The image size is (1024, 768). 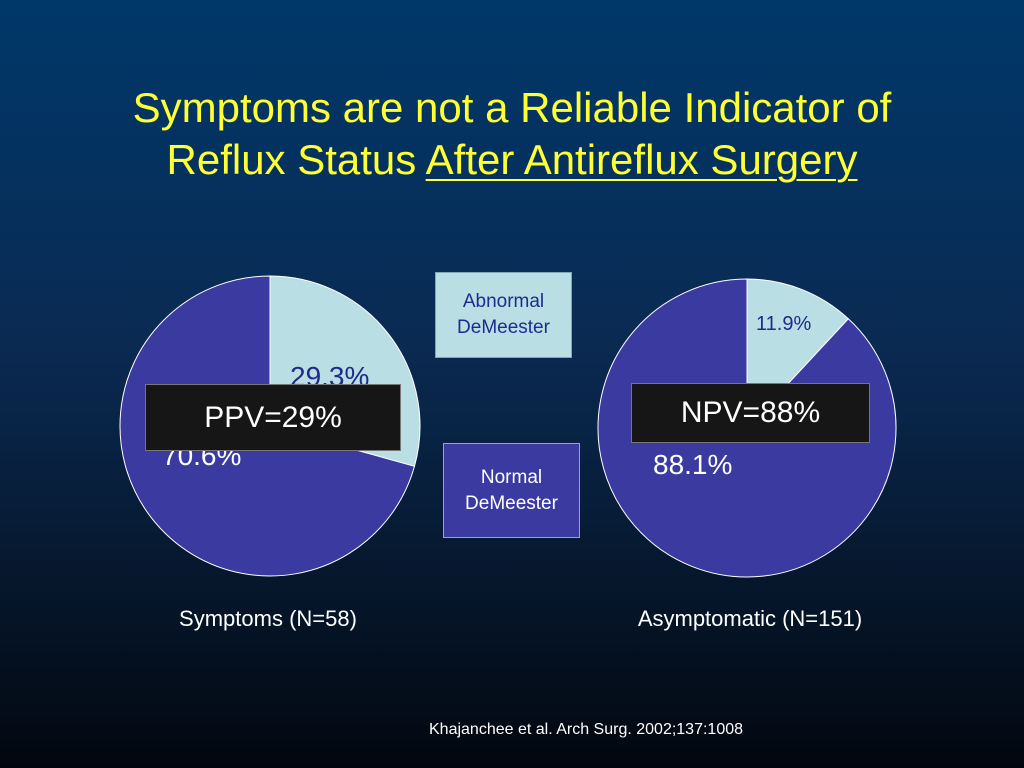 I want to click on legend-normal-demeester: Normal DeMeester, so click(x=511, y=490).